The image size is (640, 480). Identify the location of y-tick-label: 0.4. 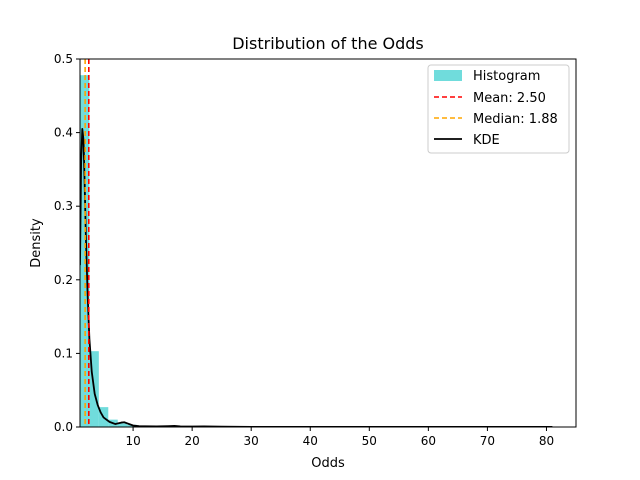
(63, 133).